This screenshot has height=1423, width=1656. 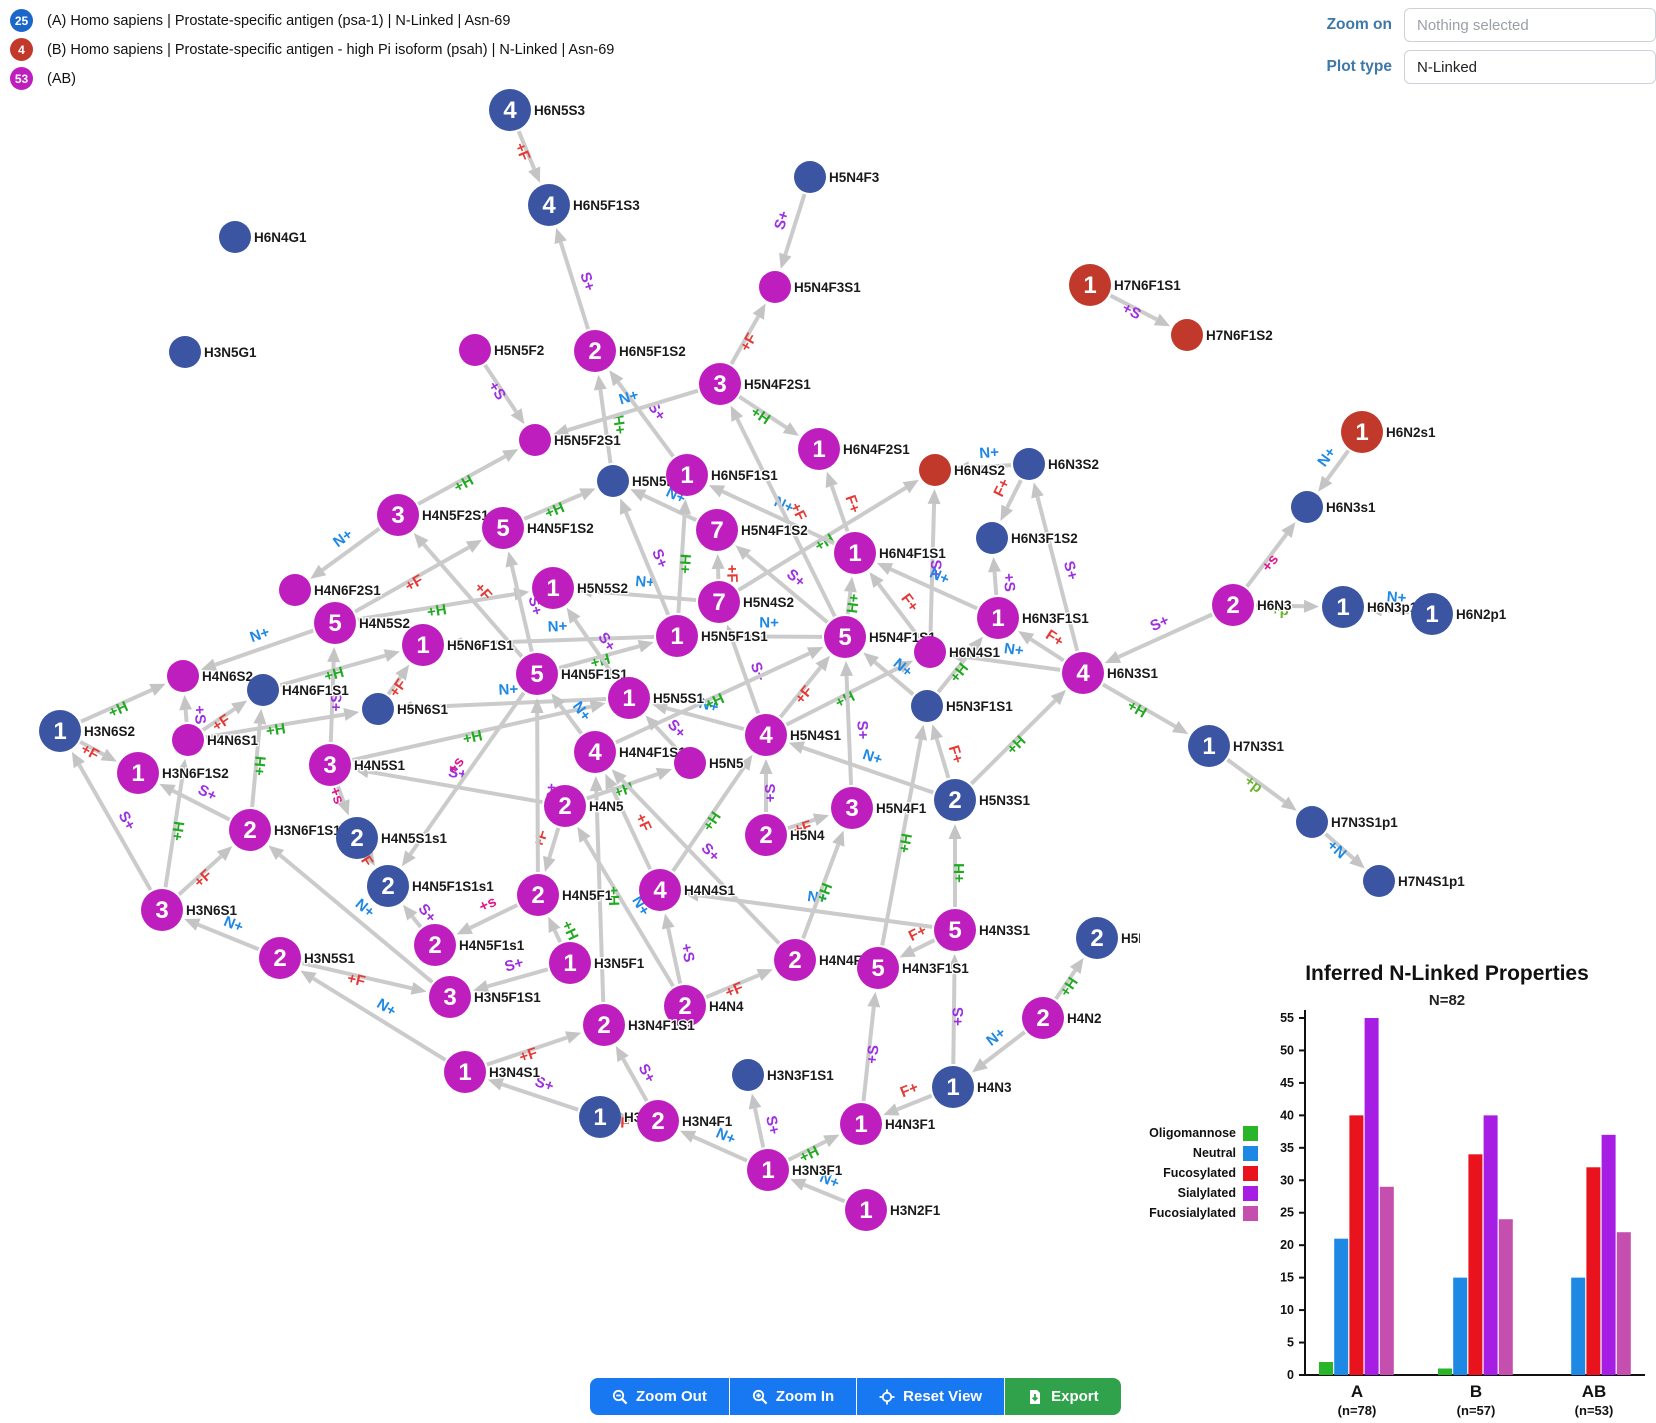 I want to click on node-H4N4: 2 H4N4, so click(x=704, y=1006).